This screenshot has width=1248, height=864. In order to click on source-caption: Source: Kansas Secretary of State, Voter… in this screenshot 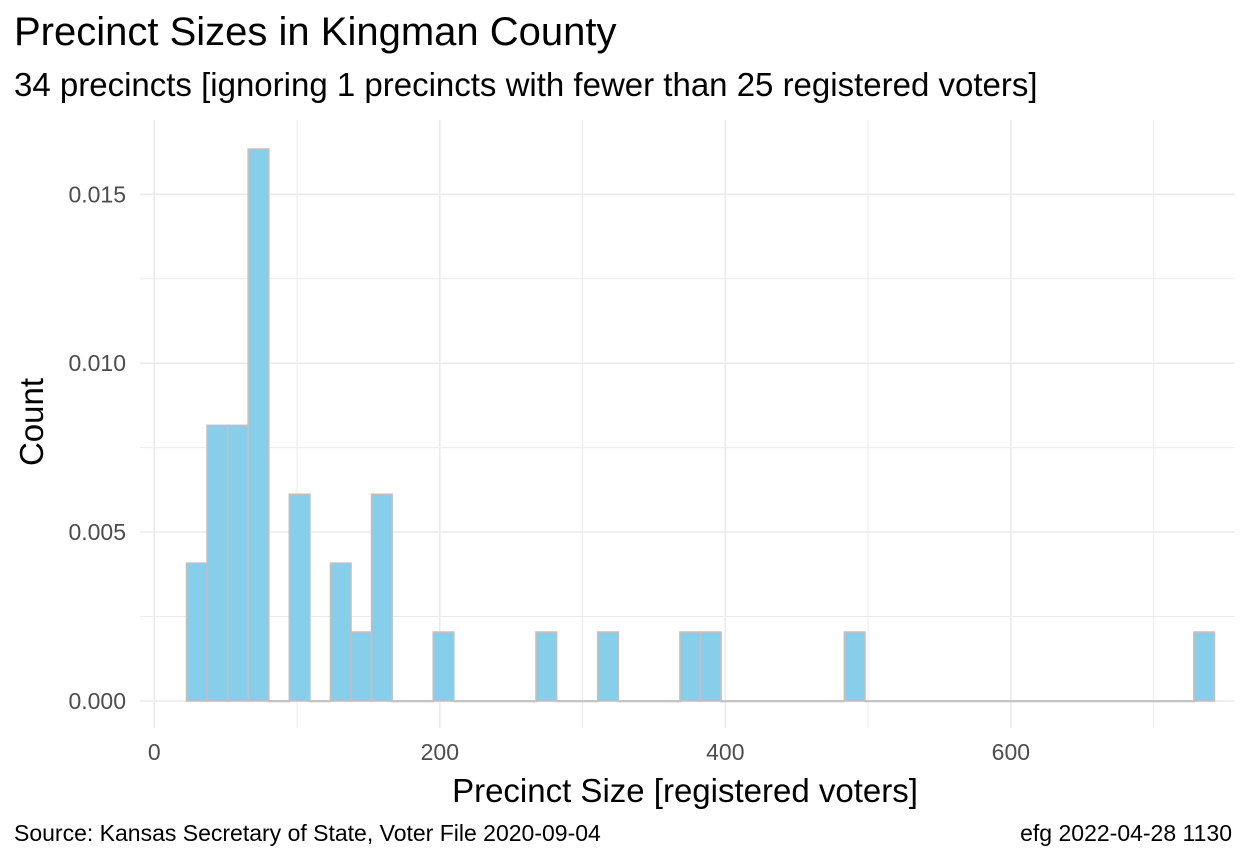, I will do `click(307, 833)`.